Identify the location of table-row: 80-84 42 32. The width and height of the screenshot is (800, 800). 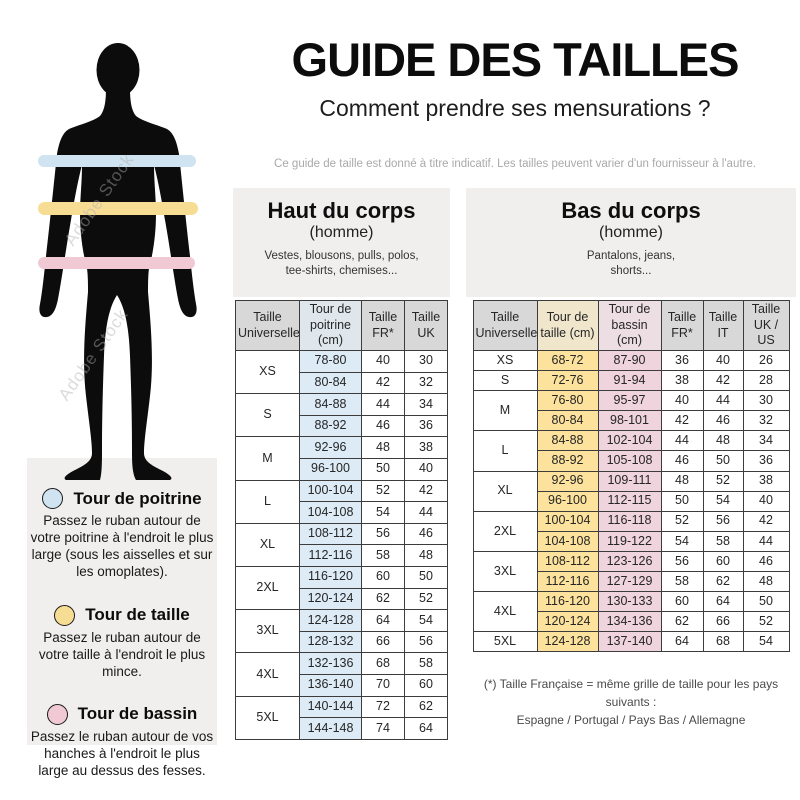
(342, 383).